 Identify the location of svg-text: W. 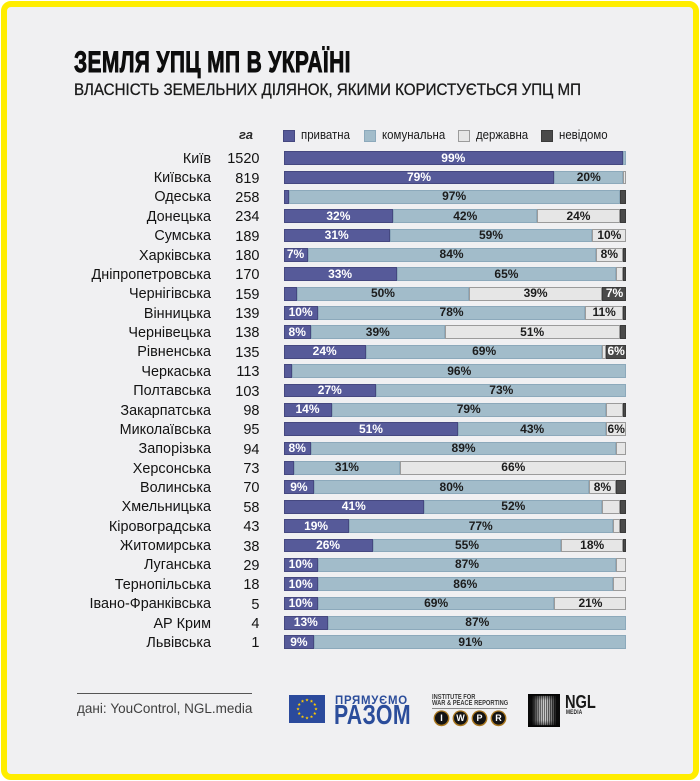
(460, 718).